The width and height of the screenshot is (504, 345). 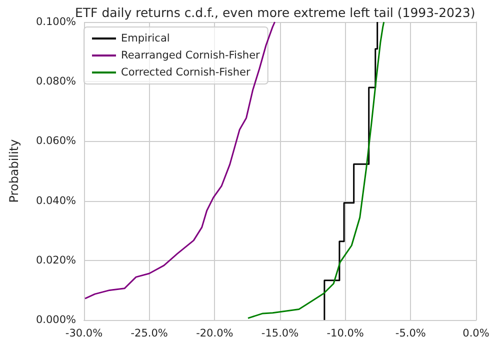 I want to click on x-tick-label: -15.0%, so click(x=280, y=334).